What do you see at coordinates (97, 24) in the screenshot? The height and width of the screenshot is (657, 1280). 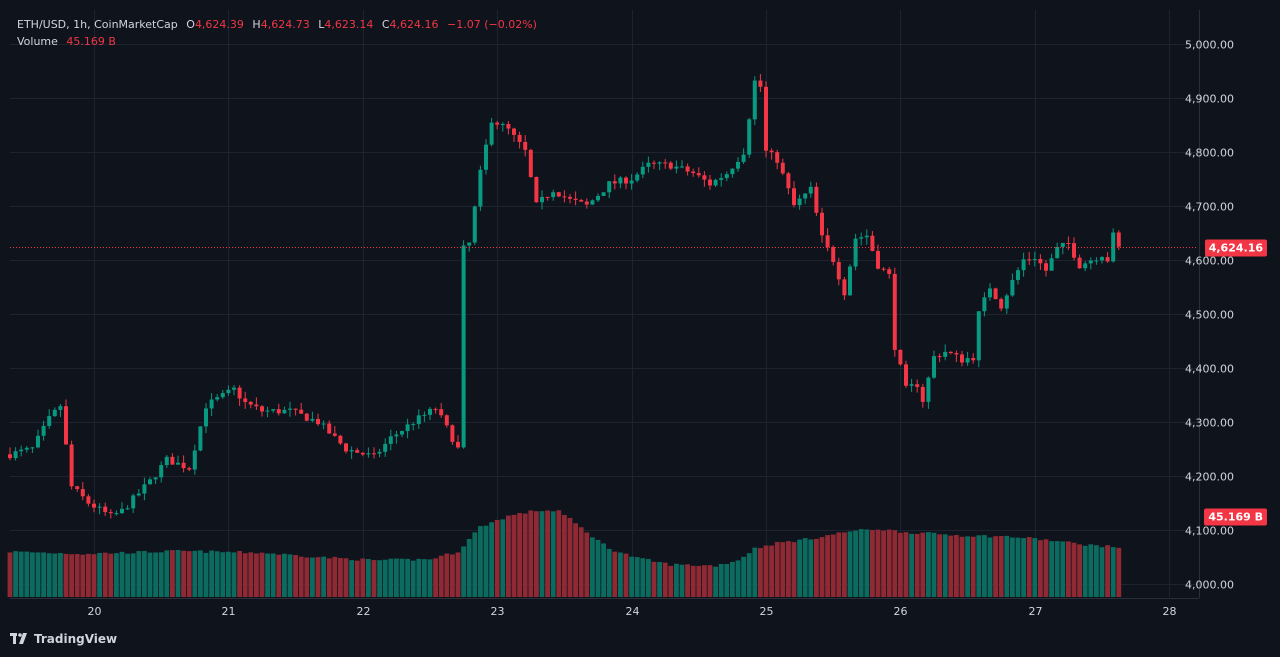 I see `symbol-label: ETH/USD, 1h, CoinMarketCap` at bounding box center [97, 24].